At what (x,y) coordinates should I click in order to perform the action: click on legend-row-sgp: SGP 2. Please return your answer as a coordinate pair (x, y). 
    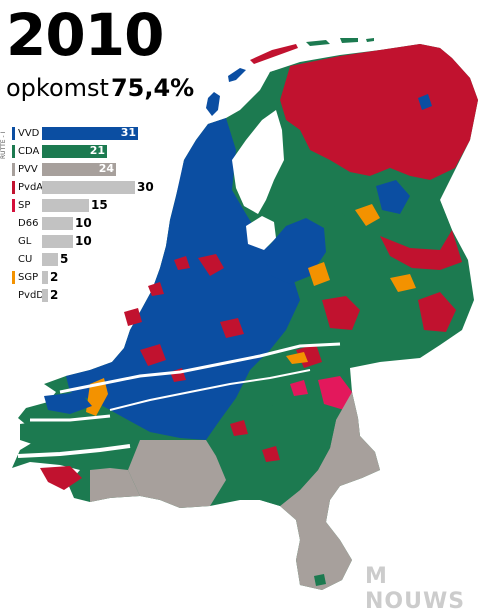
    Looking at the image, I should click on (35, 277).